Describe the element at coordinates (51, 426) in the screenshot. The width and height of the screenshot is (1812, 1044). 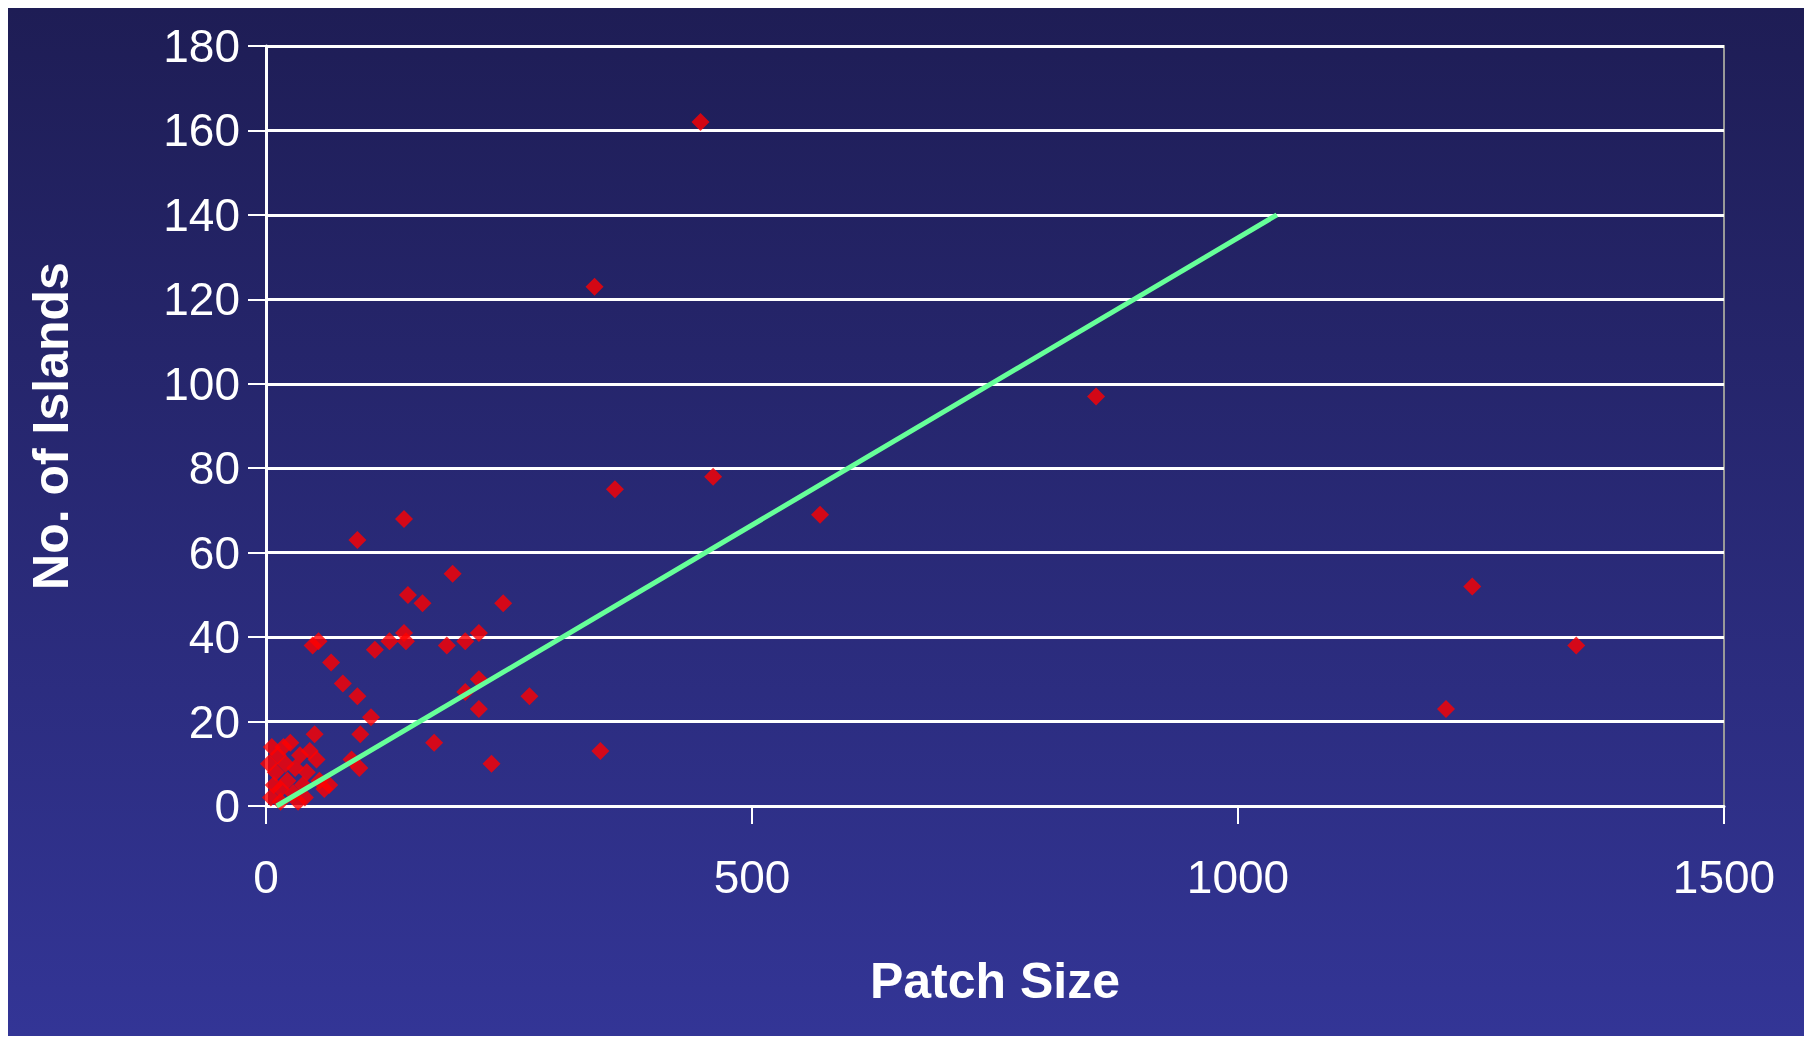
I see `y-axis-title: No. of Islands` at that location.